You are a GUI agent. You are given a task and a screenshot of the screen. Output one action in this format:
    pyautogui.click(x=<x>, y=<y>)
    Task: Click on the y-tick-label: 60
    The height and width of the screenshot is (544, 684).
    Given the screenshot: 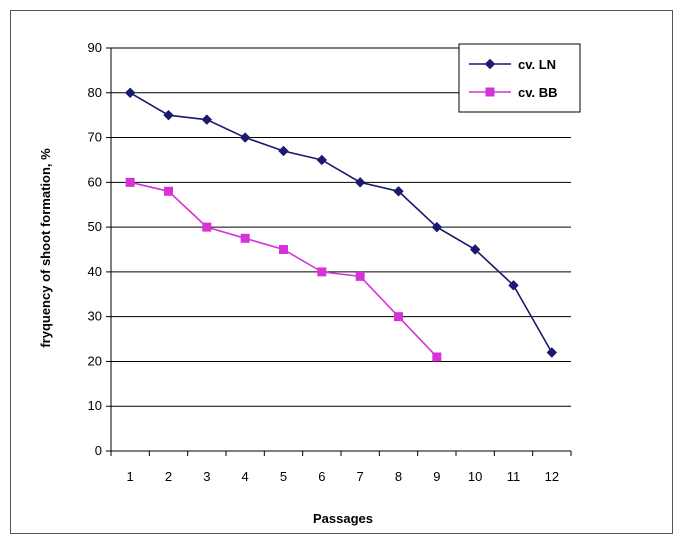 What is the action you would take?
    pyautogui.click(x=95, y=181)
    